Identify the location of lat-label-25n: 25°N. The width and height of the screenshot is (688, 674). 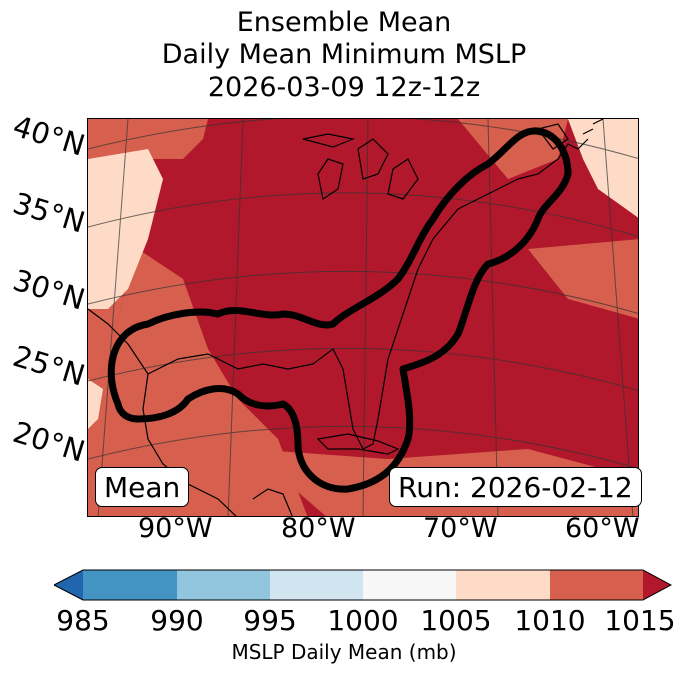
(49, 365).